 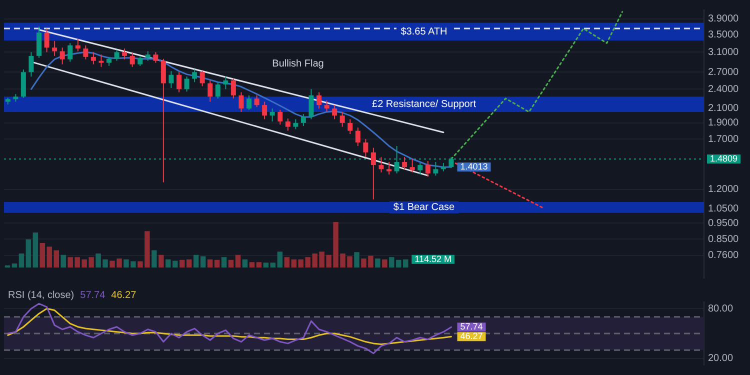 I want to click on band-label: £2 Resistance/ Support, so click(x=424, y=104).